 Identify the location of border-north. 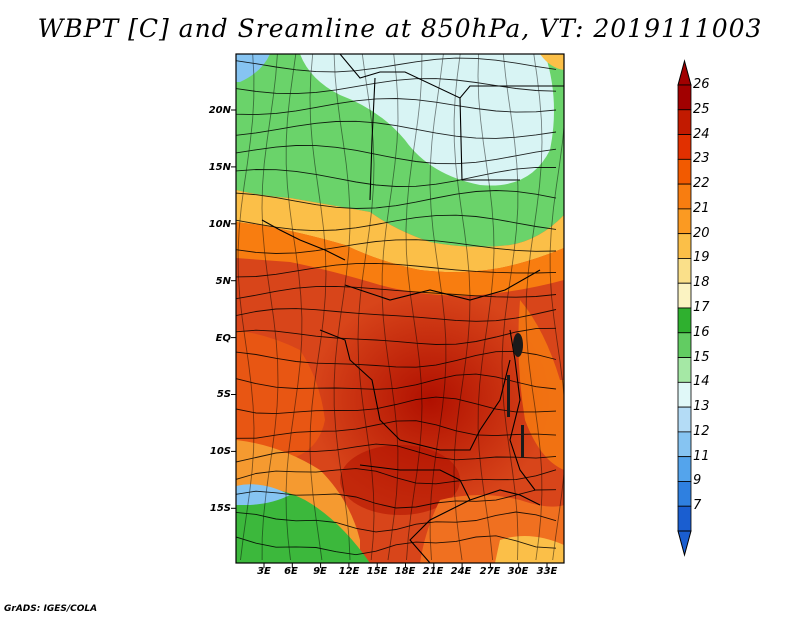
(451, 76).